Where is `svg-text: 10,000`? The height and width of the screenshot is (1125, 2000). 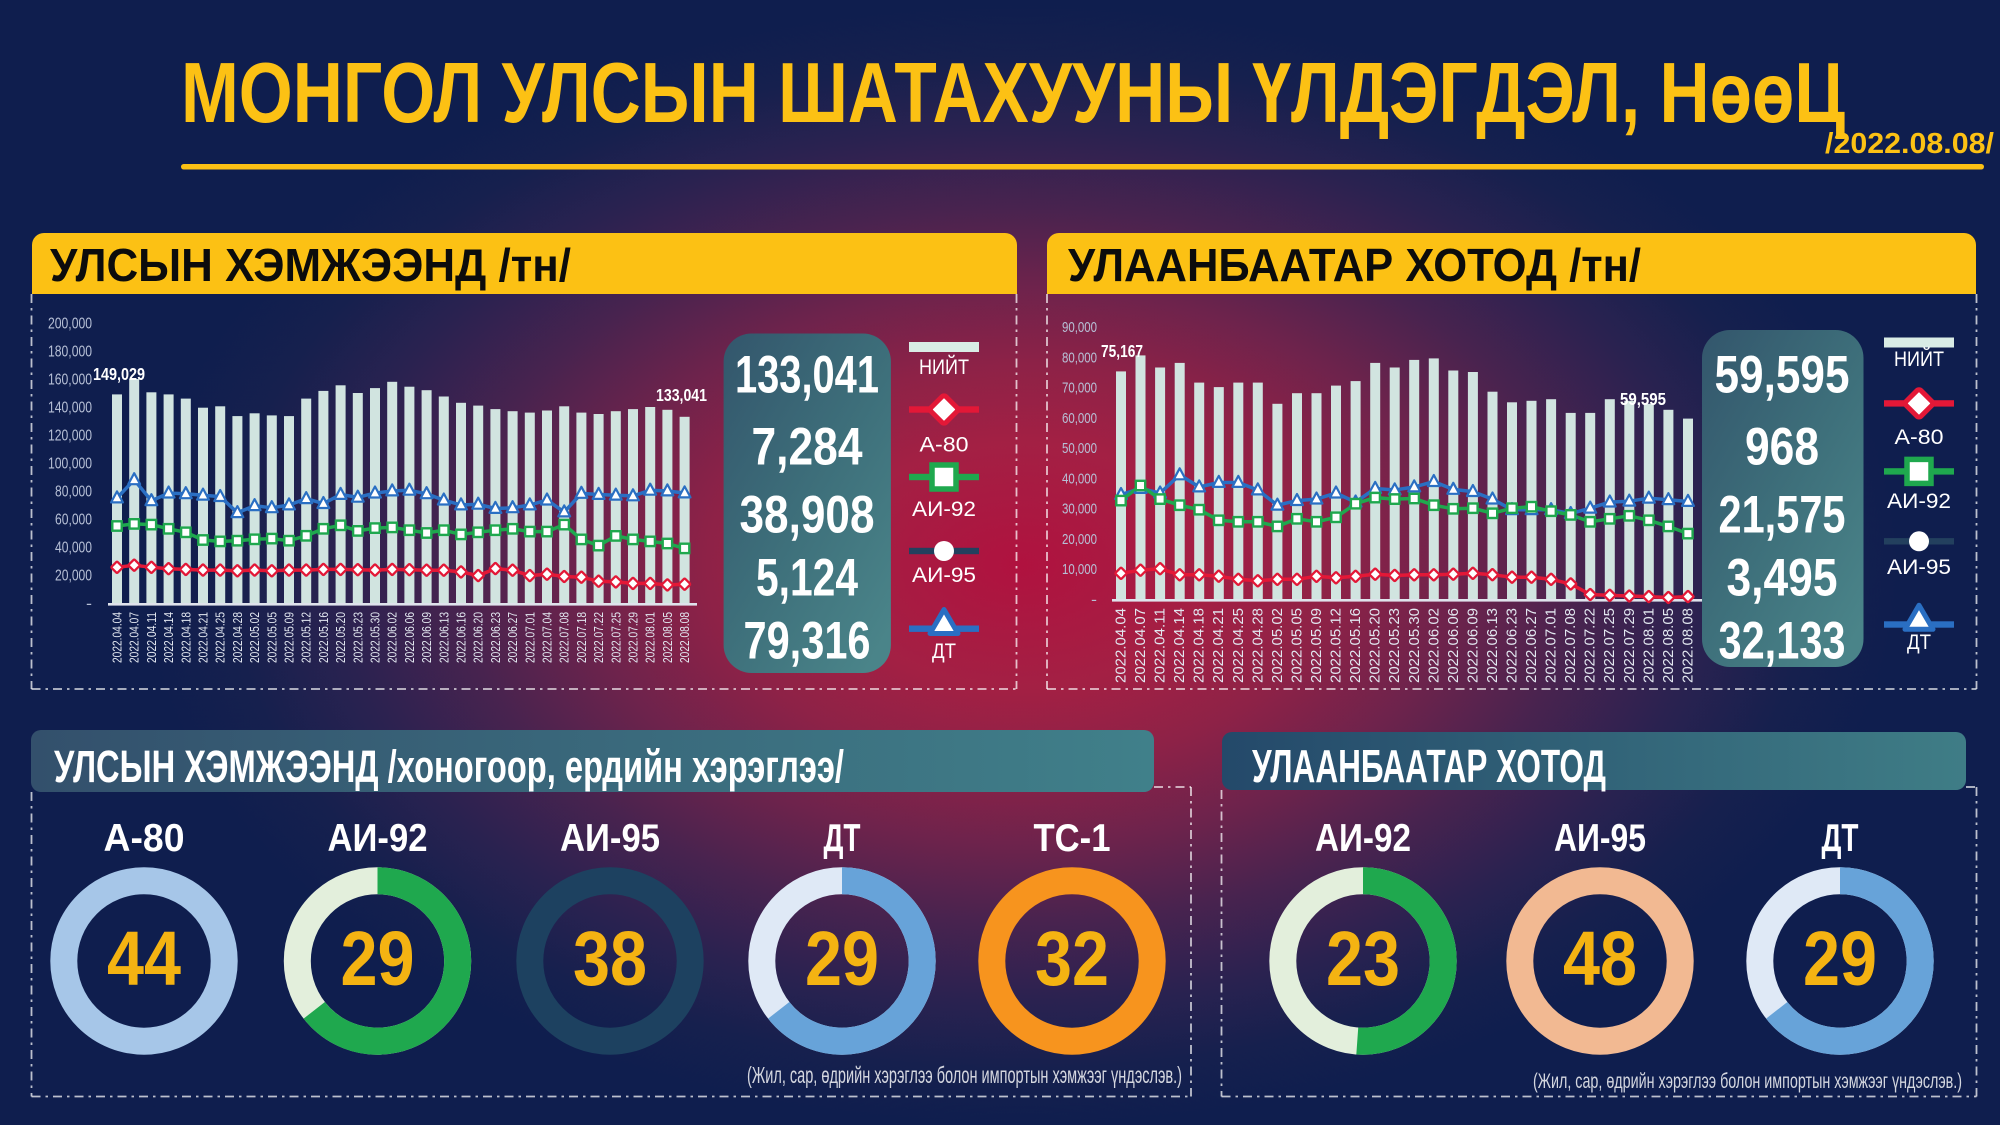
svg-text: 10,000 is located at coordinates (1079, 569).